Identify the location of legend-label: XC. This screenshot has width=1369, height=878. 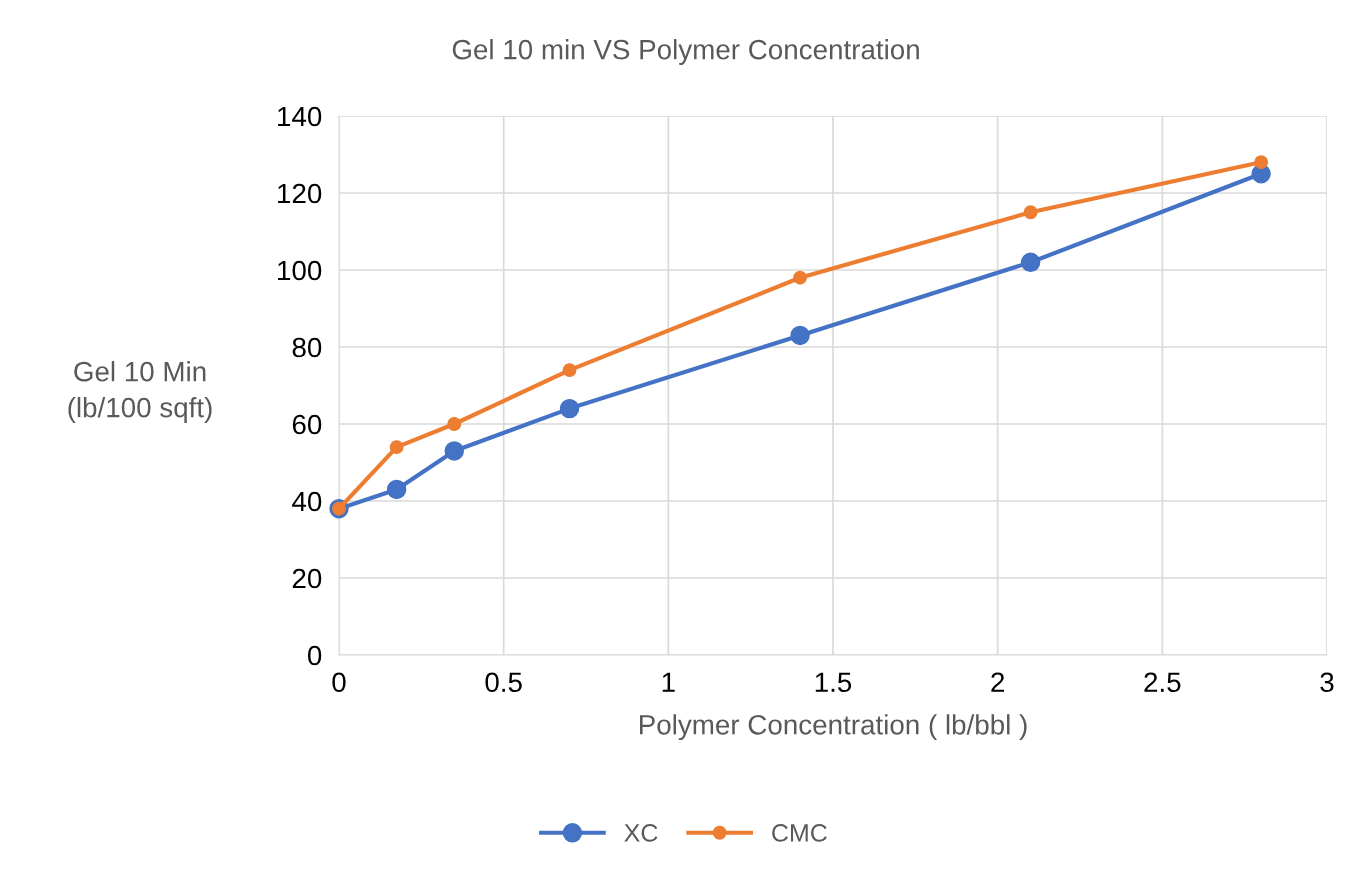
(641, 833).